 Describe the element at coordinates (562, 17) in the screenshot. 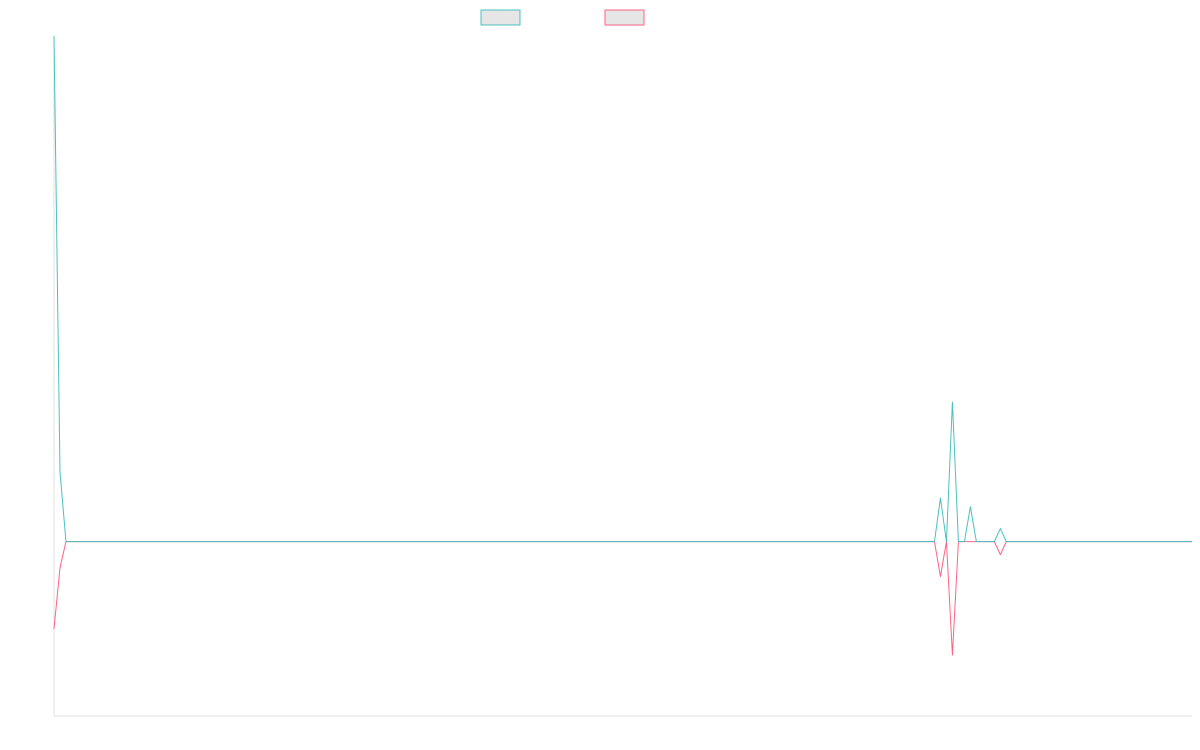

I see `legend` at that location.